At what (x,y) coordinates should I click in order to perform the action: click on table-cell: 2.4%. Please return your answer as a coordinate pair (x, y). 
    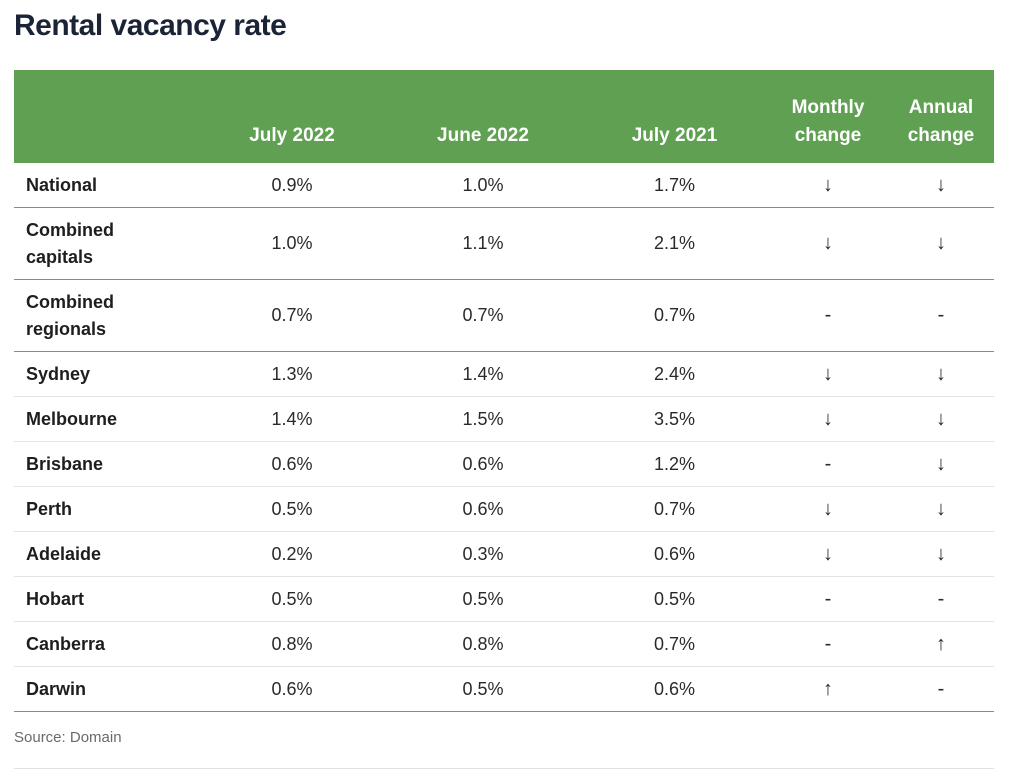
    Looking at the image, I should click on (674, 374).